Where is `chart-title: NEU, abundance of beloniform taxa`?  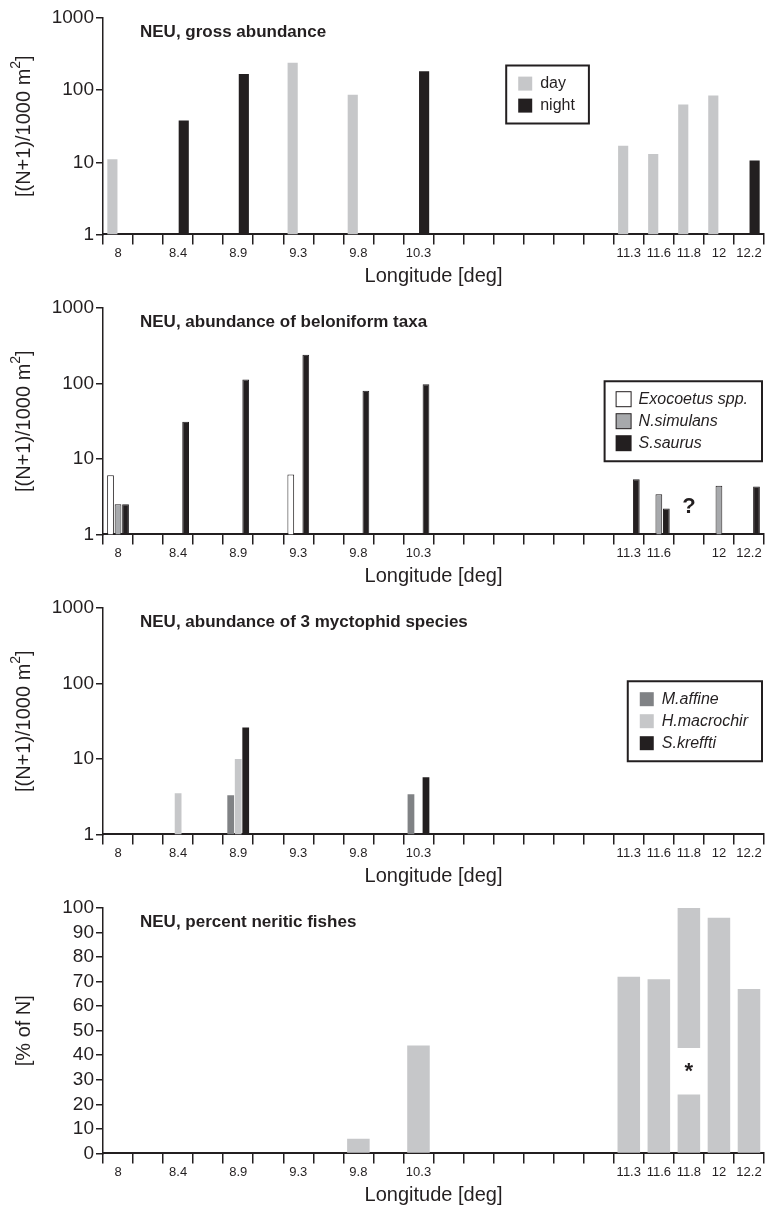
chart-title: NEU, abundance of beloniform taxa is located at coordinates (284, 321).